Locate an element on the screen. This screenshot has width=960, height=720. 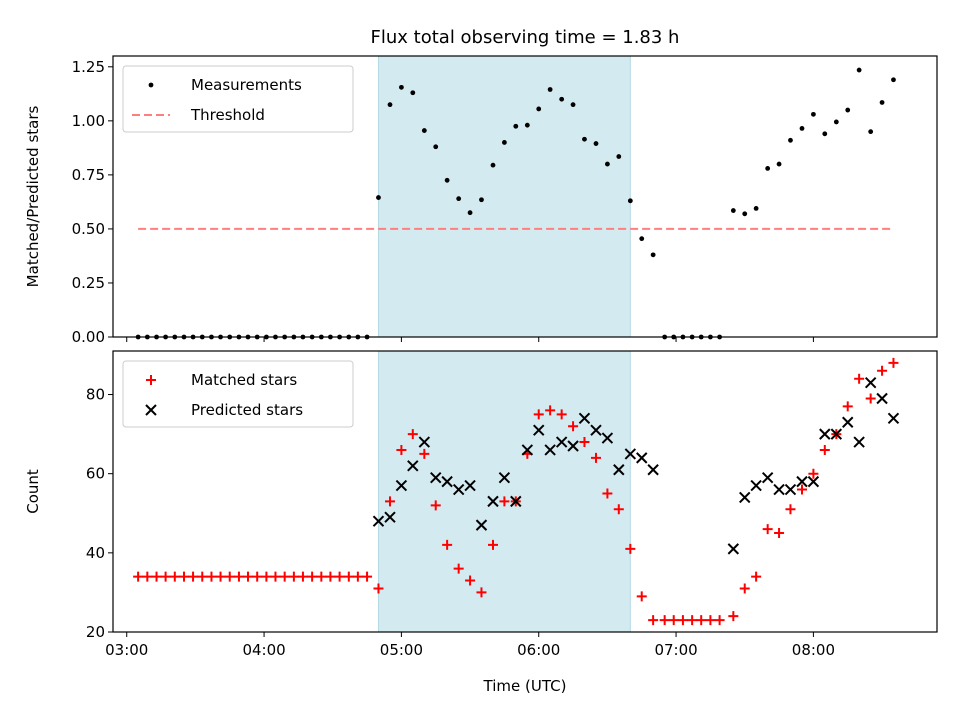
legend-bottom: Matched stars Predicted stars is located at coordinates (238, 394).